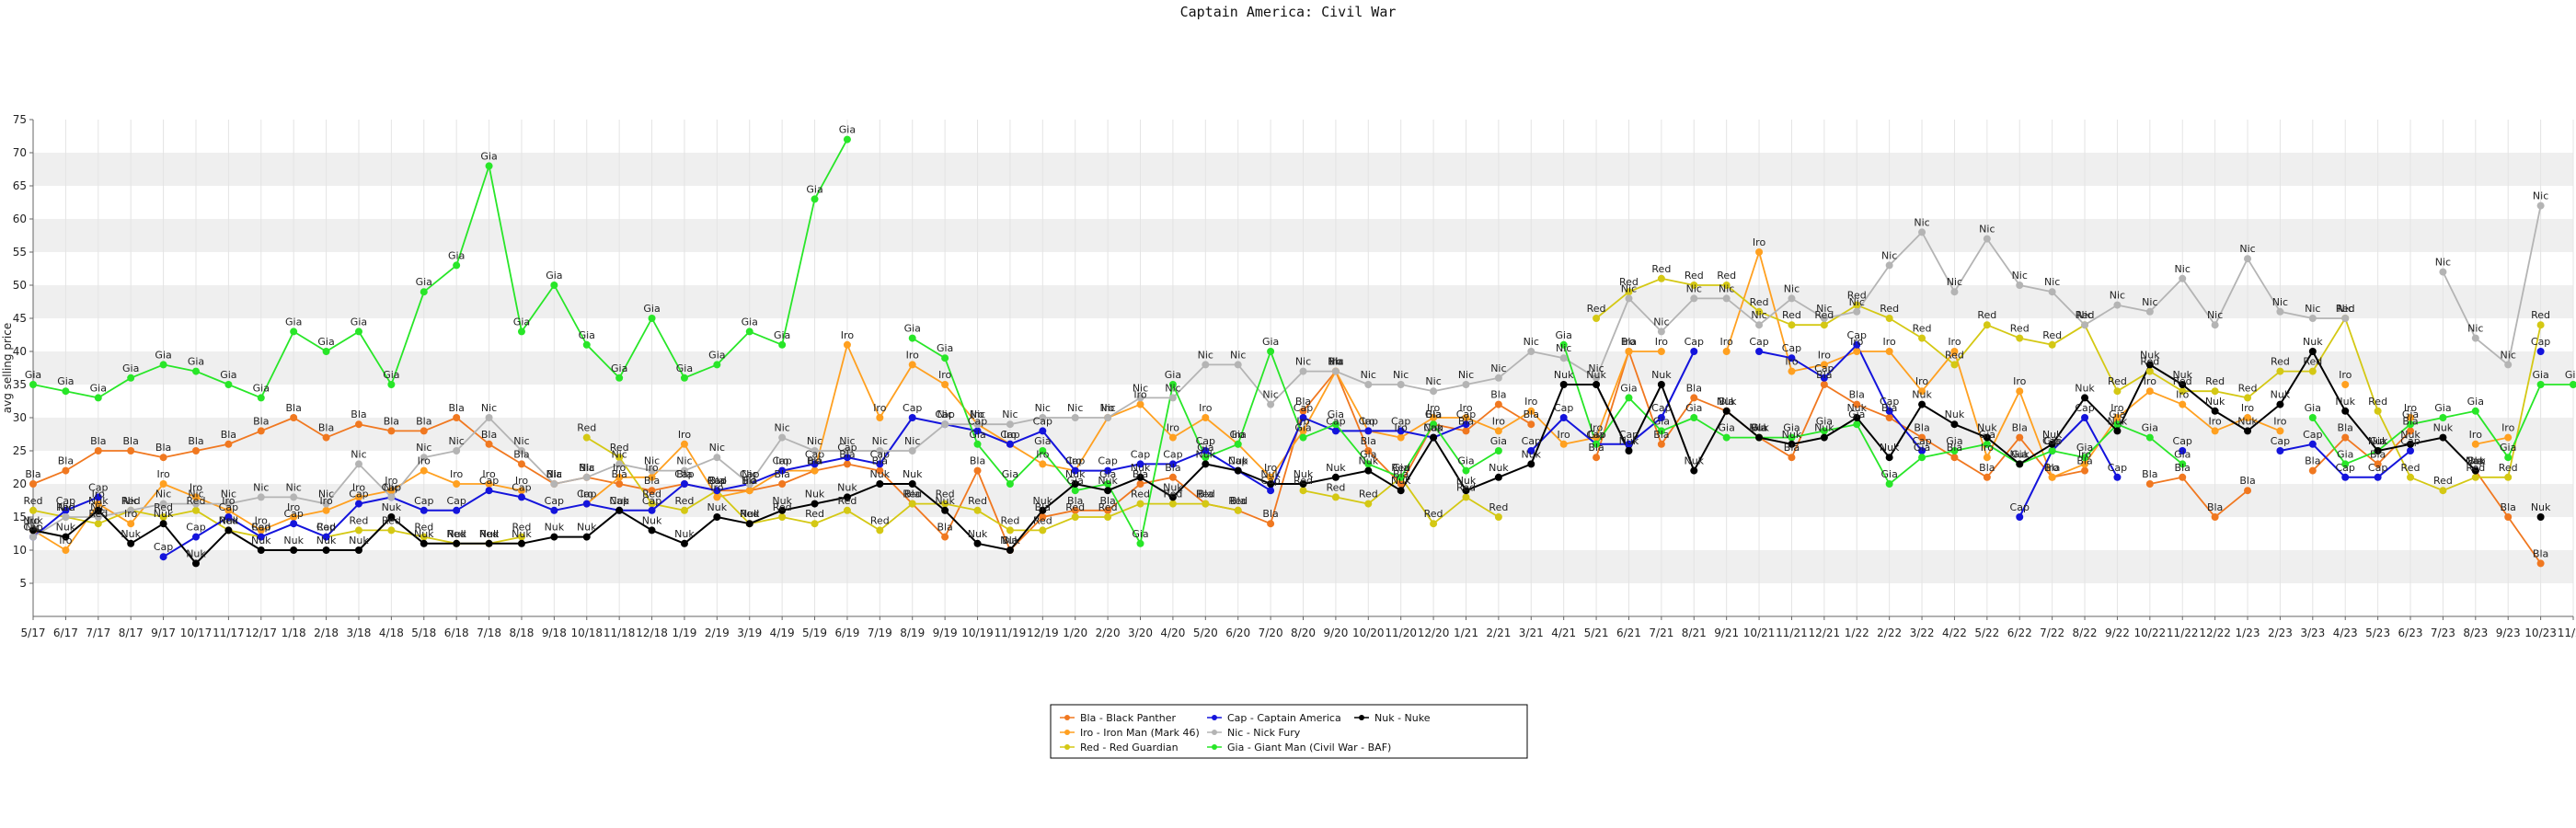  I want to click on x-tick-label: 1/22, so click(1857, 633).